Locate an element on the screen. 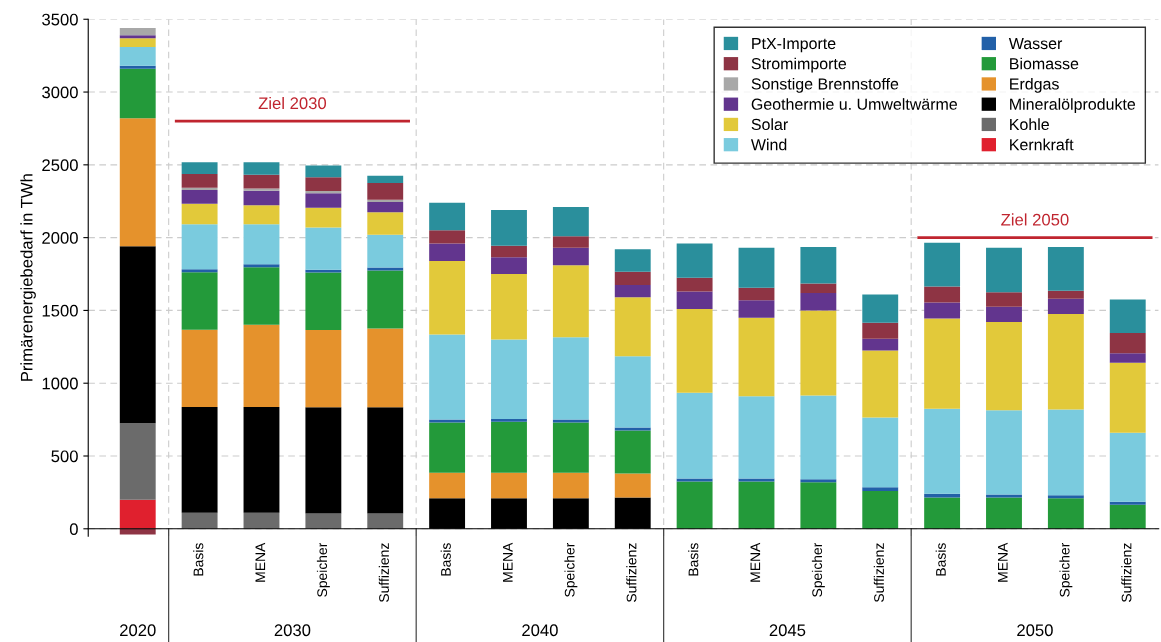  y-tick-label: 1000 is located at coordinates (60, 383).